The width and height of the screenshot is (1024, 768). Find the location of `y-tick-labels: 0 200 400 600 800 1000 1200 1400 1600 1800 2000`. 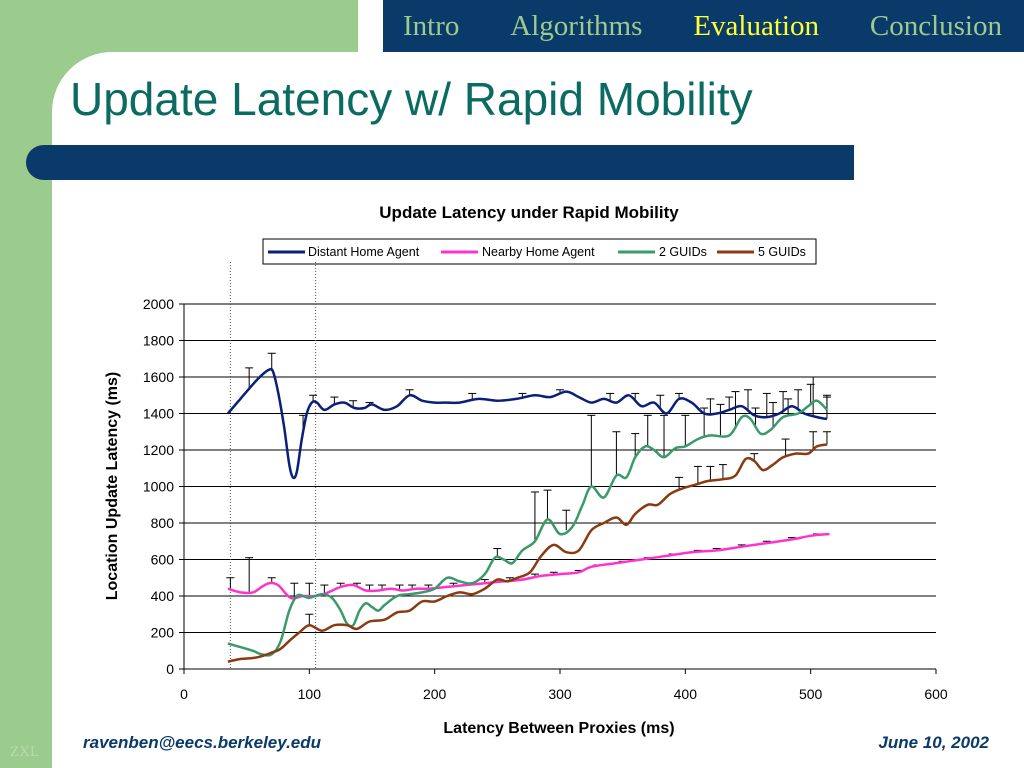

y-tick-labels: 0 200 400 600 800 1000 1200 1400 1600 1800 2000 is located at coordinates (158, 486).